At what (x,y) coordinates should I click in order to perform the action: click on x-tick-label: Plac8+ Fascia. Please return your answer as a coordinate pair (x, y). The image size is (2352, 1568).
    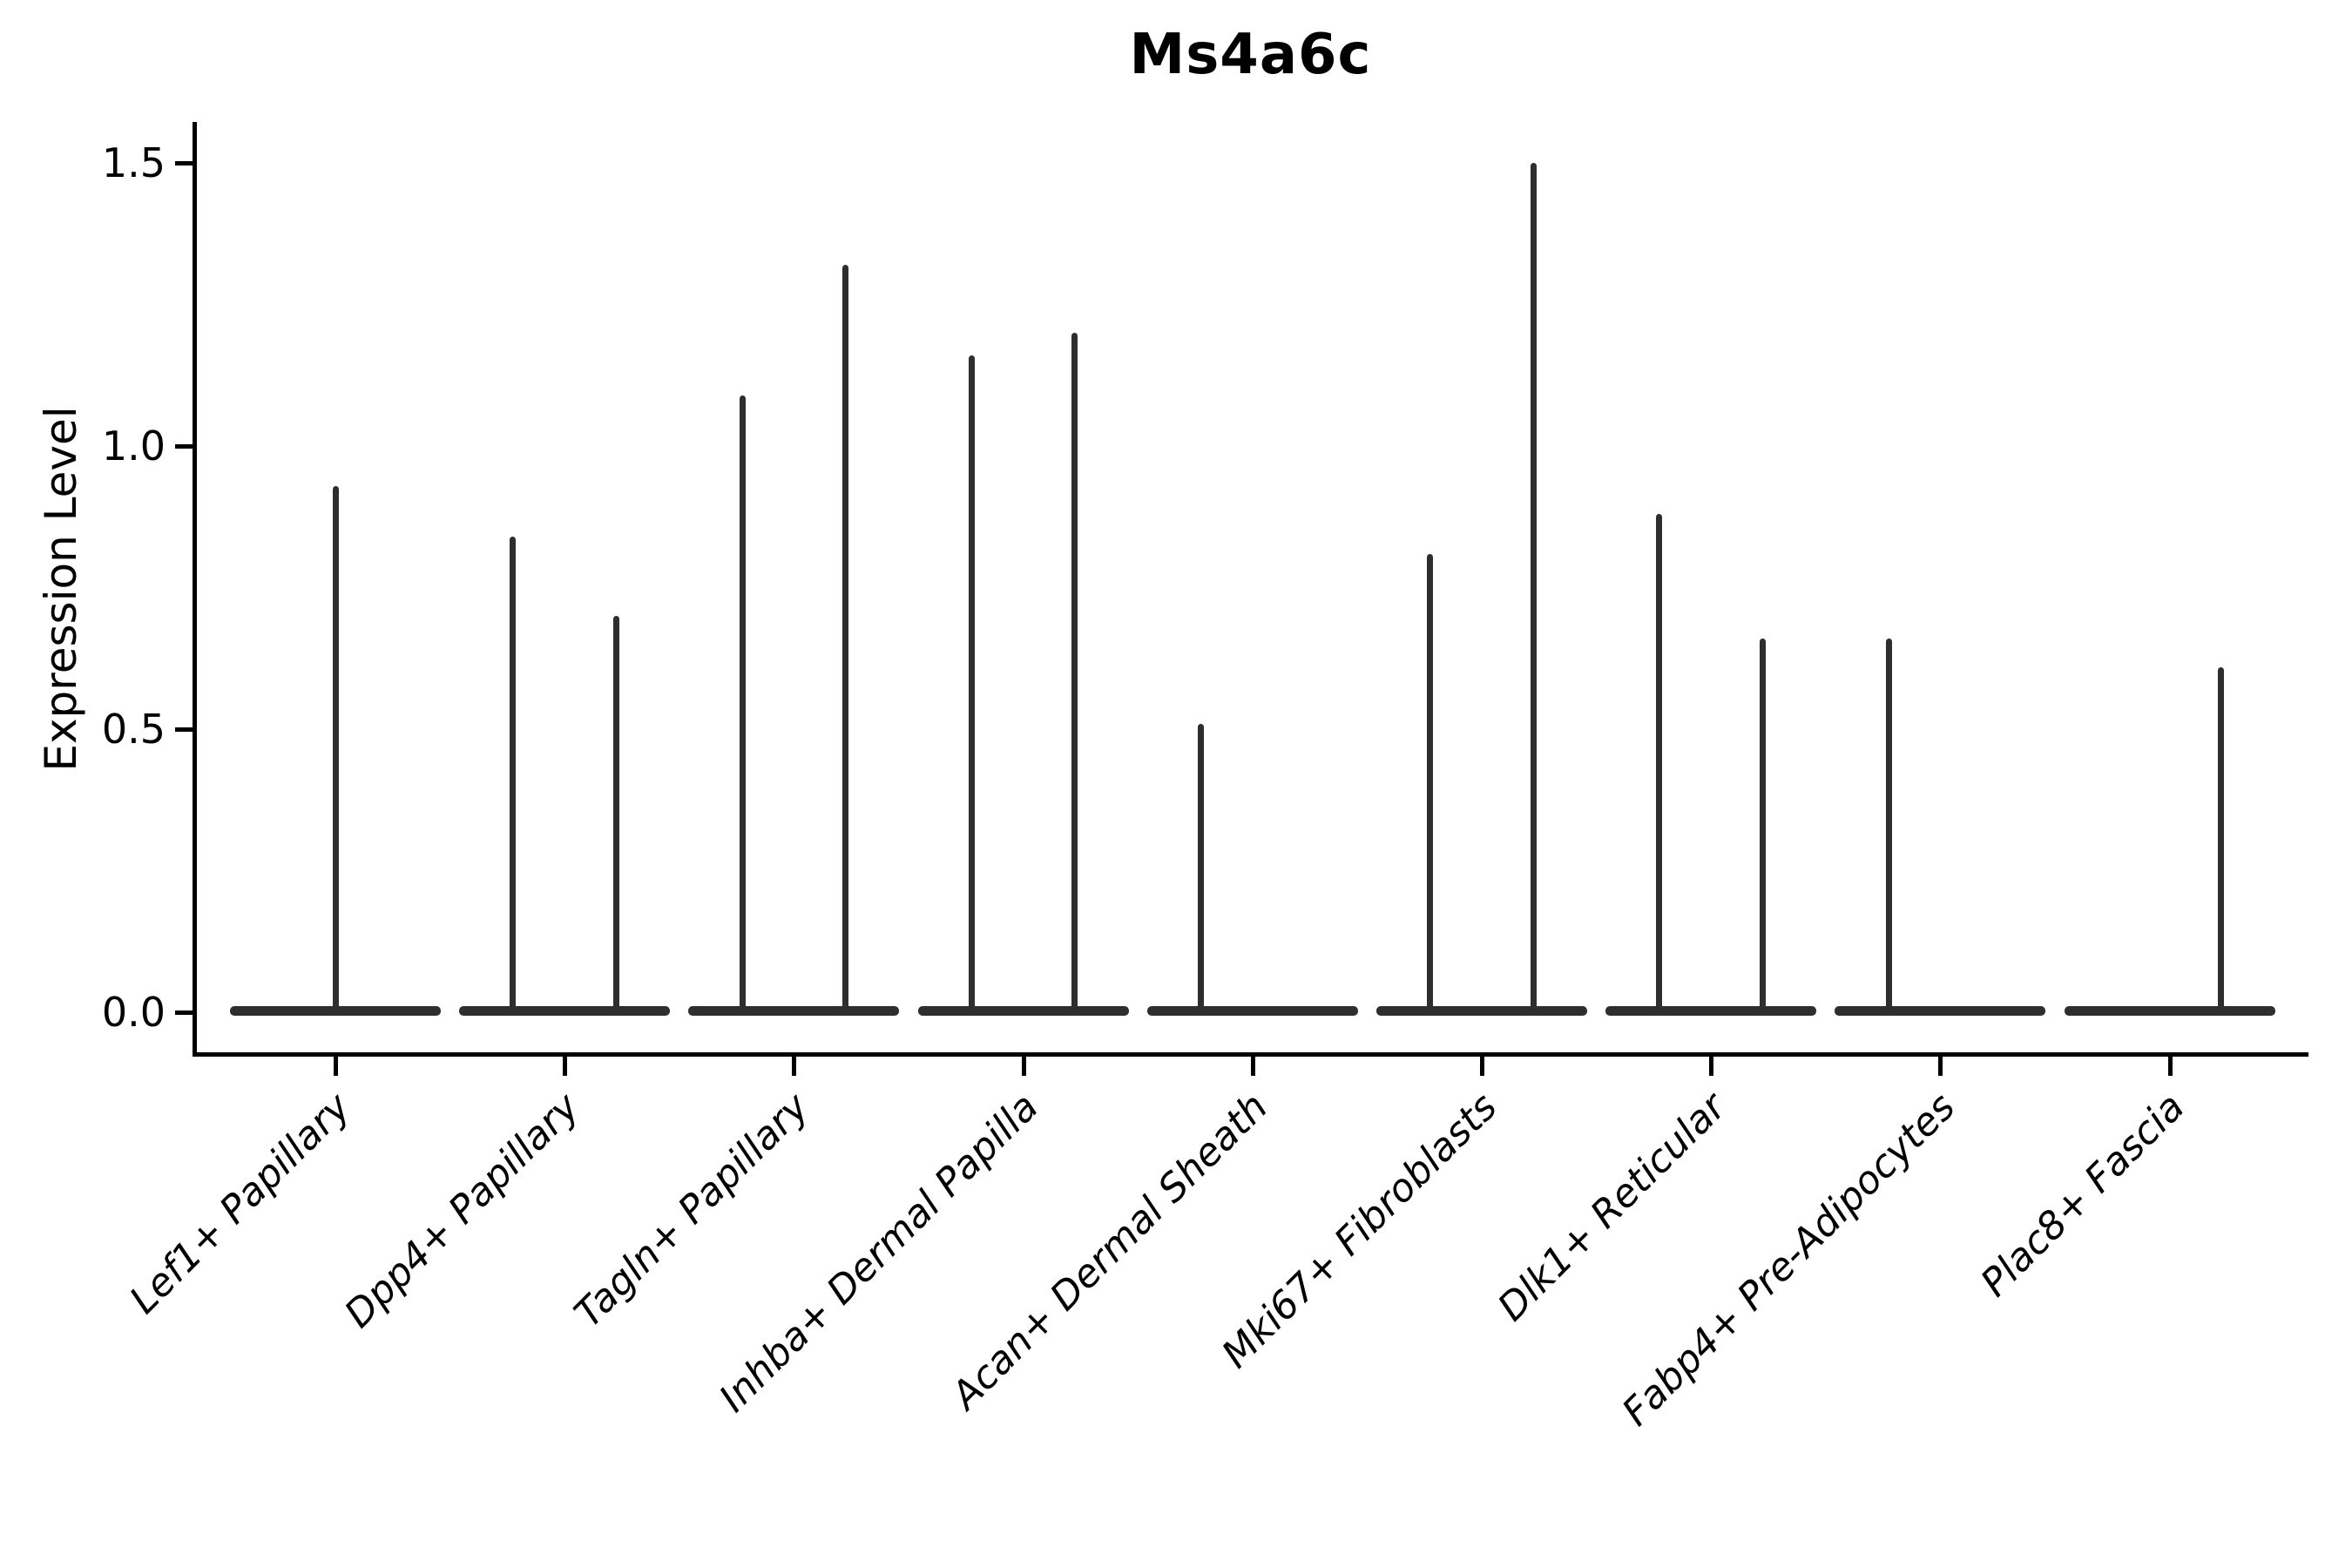
    Looking at the image, I should click on (2082, 1195).